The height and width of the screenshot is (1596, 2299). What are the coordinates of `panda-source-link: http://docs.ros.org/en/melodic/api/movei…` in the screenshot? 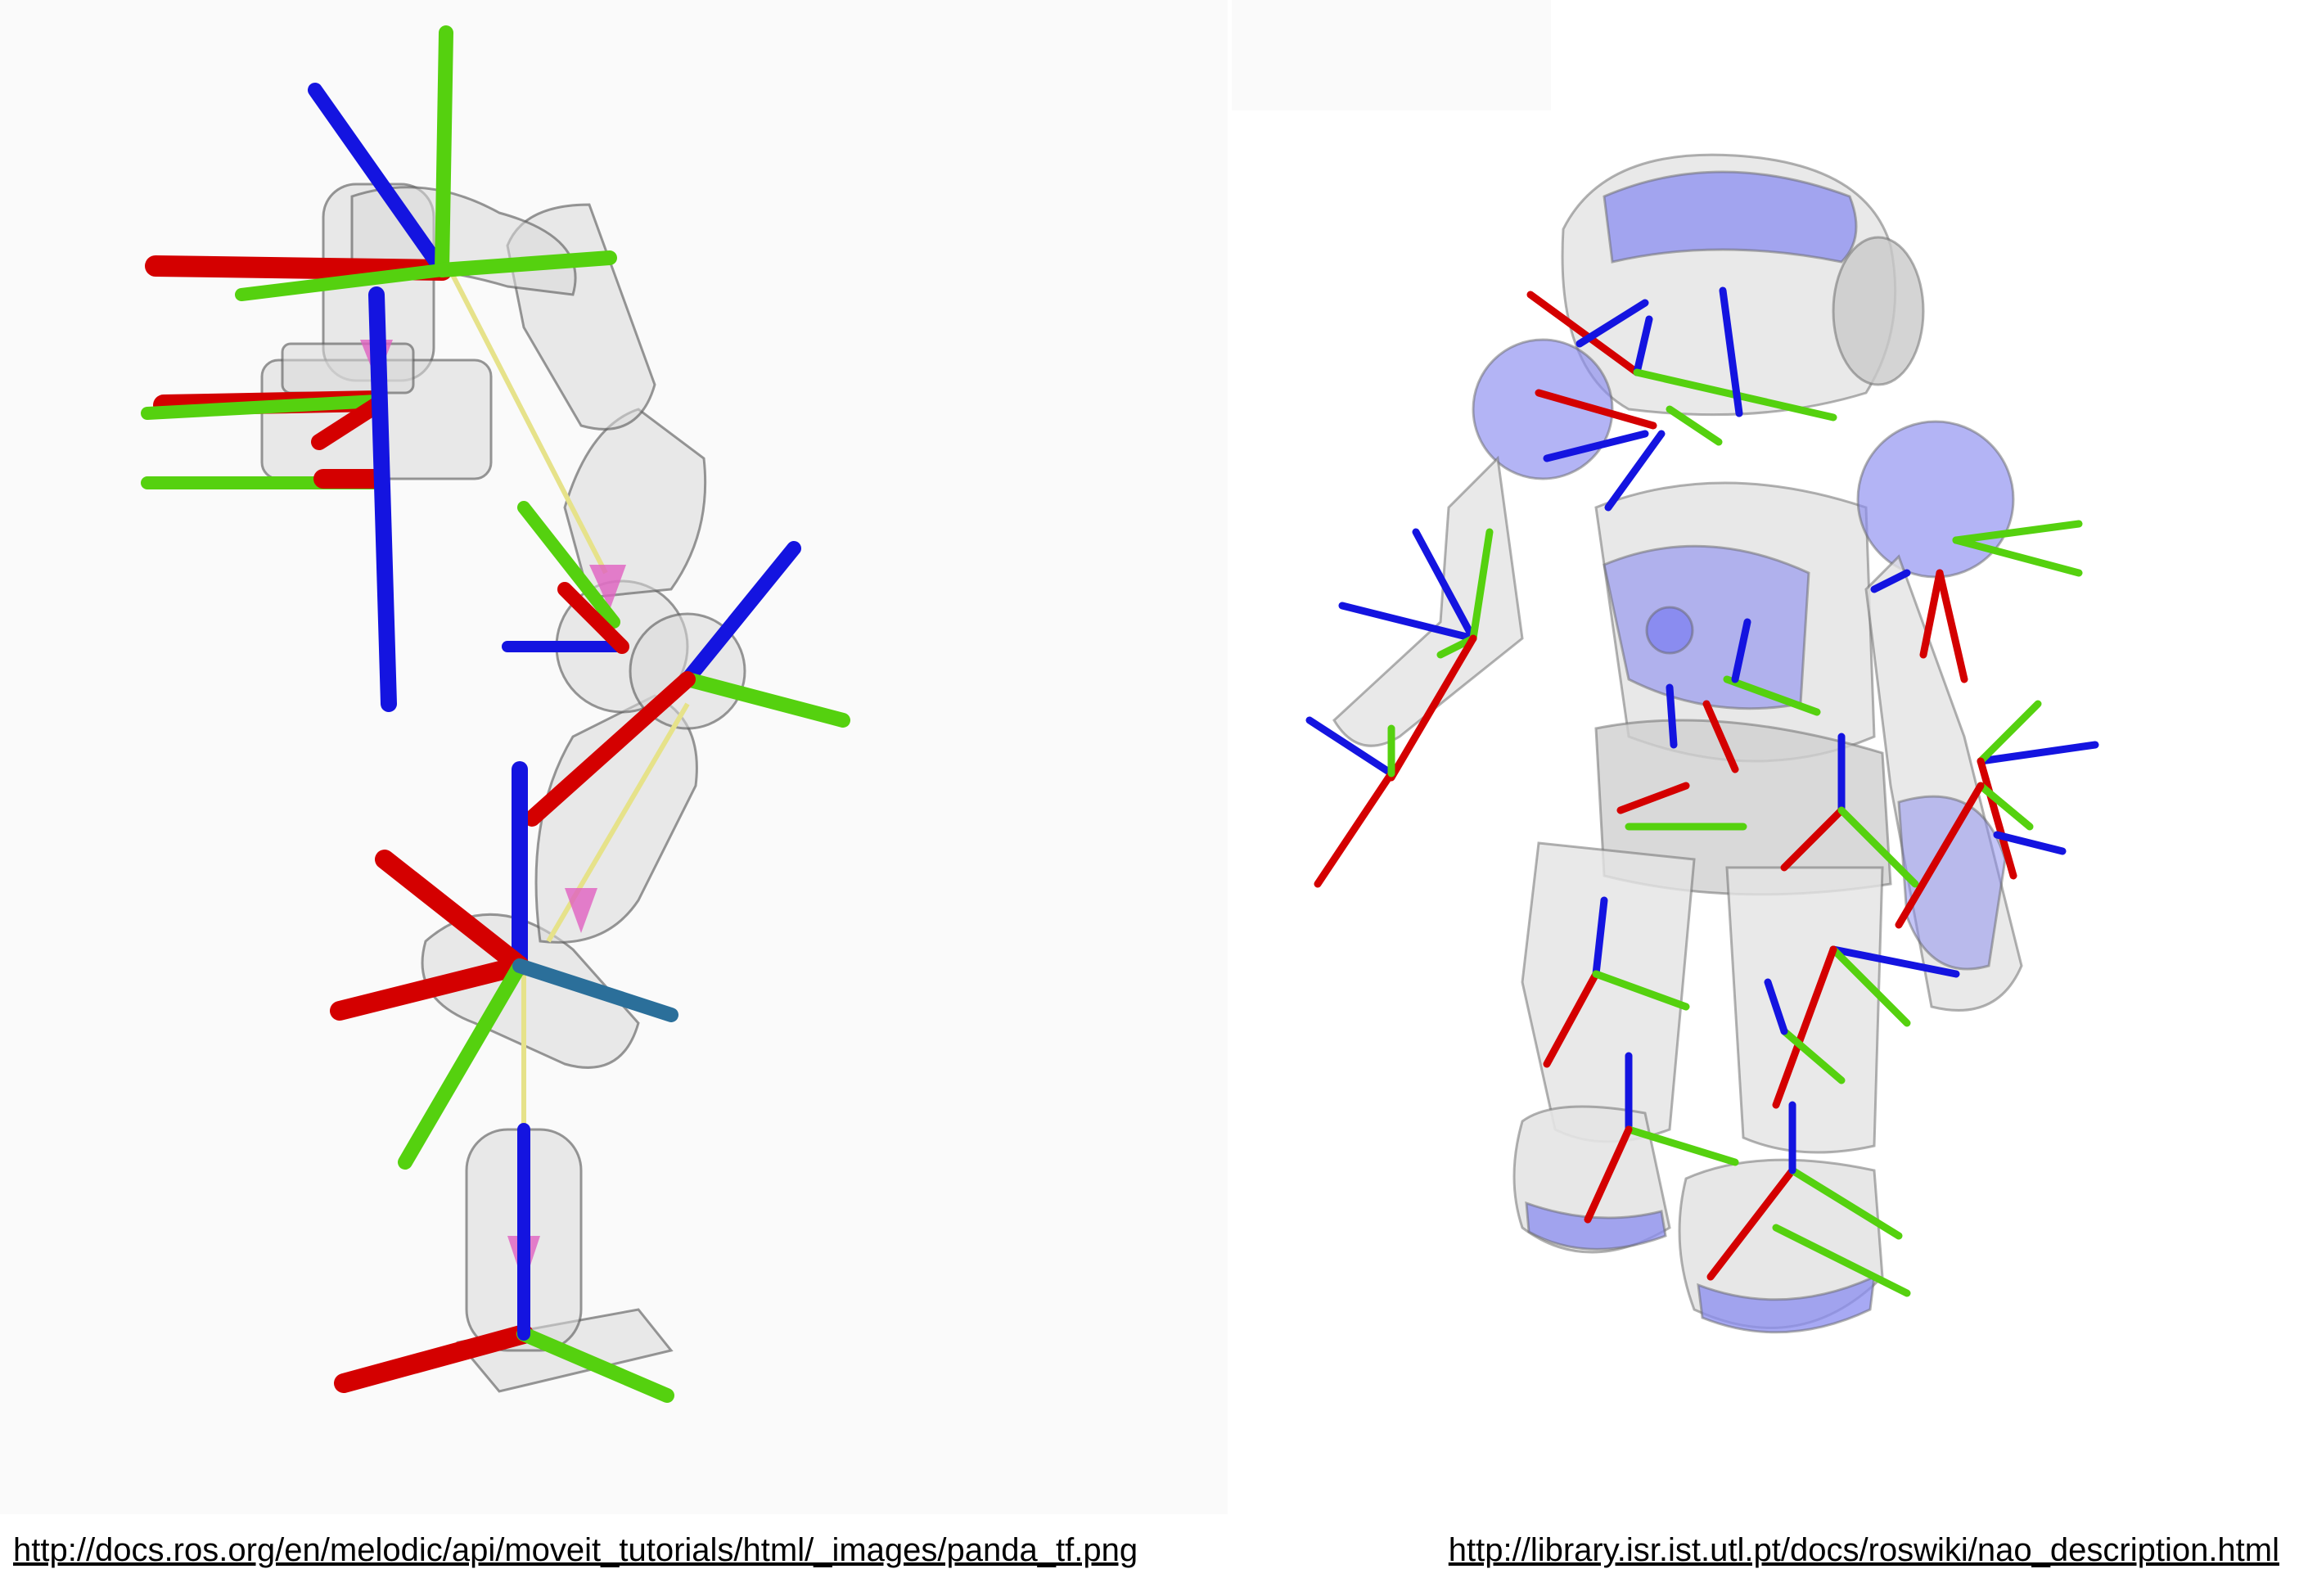 It's located at (576, 1550).